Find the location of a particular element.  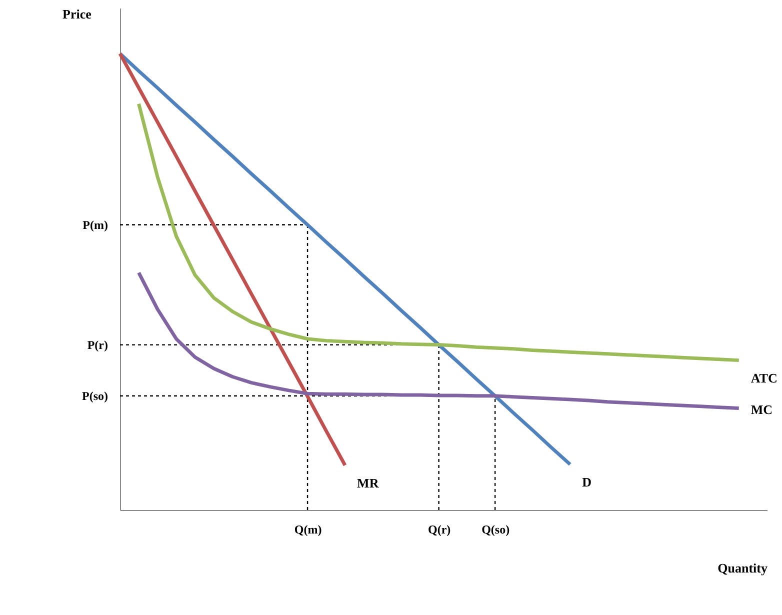

series-label: MC is located at coordinates (761, 410).